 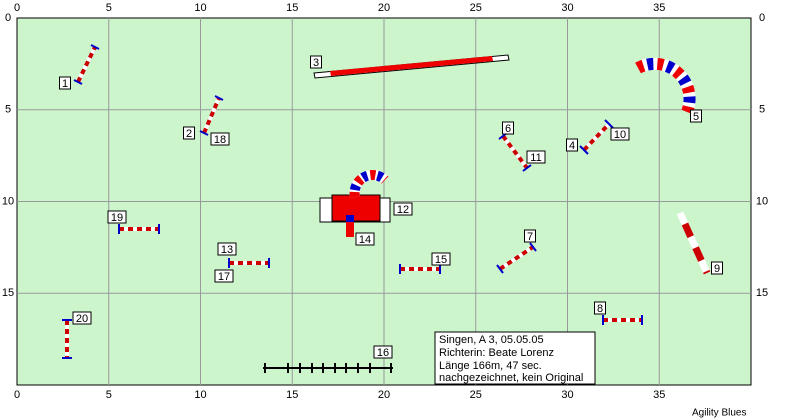 I want to click on x-label-top: 10, so click(x=200, y=8).